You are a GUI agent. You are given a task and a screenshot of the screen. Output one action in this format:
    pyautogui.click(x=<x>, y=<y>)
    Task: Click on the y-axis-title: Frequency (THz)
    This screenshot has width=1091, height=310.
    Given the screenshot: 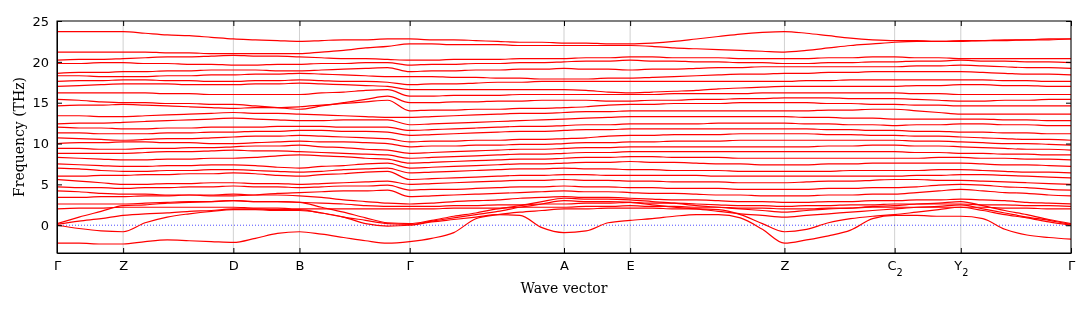 What is the action you would take?
    pyautogui.click(x=19, y=137)
    